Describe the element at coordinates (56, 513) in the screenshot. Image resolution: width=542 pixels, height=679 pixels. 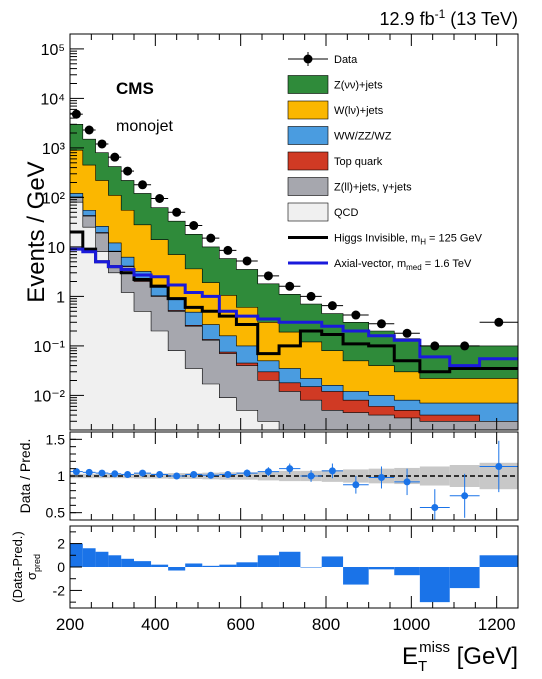
I see `ratio-y-tick-label: 0.5` at that location.